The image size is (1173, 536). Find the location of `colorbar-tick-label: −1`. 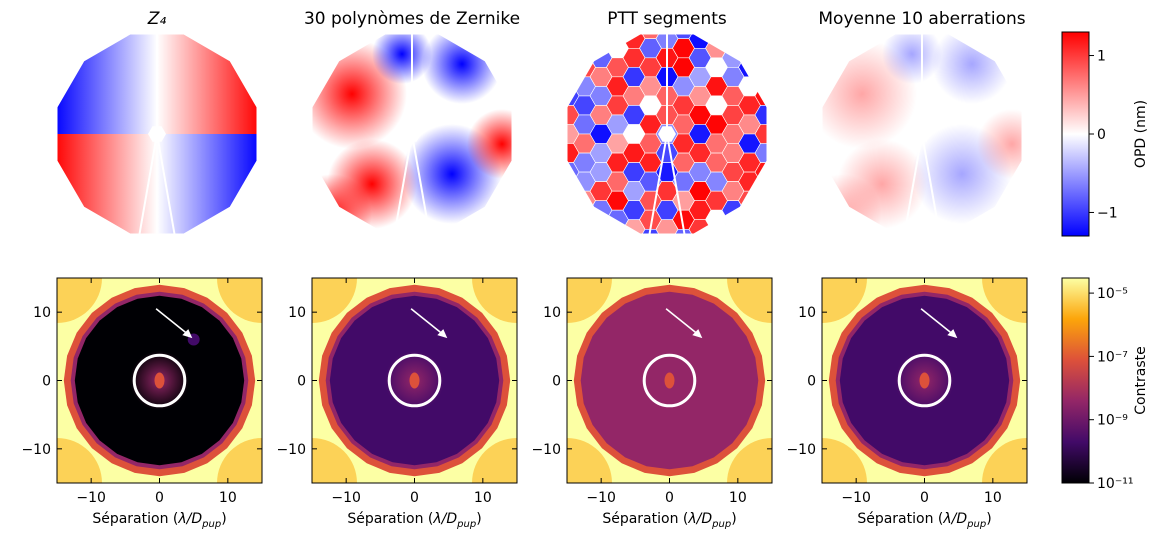

colorbar-tick-label: −1 is located at coordinates (1107, 213).